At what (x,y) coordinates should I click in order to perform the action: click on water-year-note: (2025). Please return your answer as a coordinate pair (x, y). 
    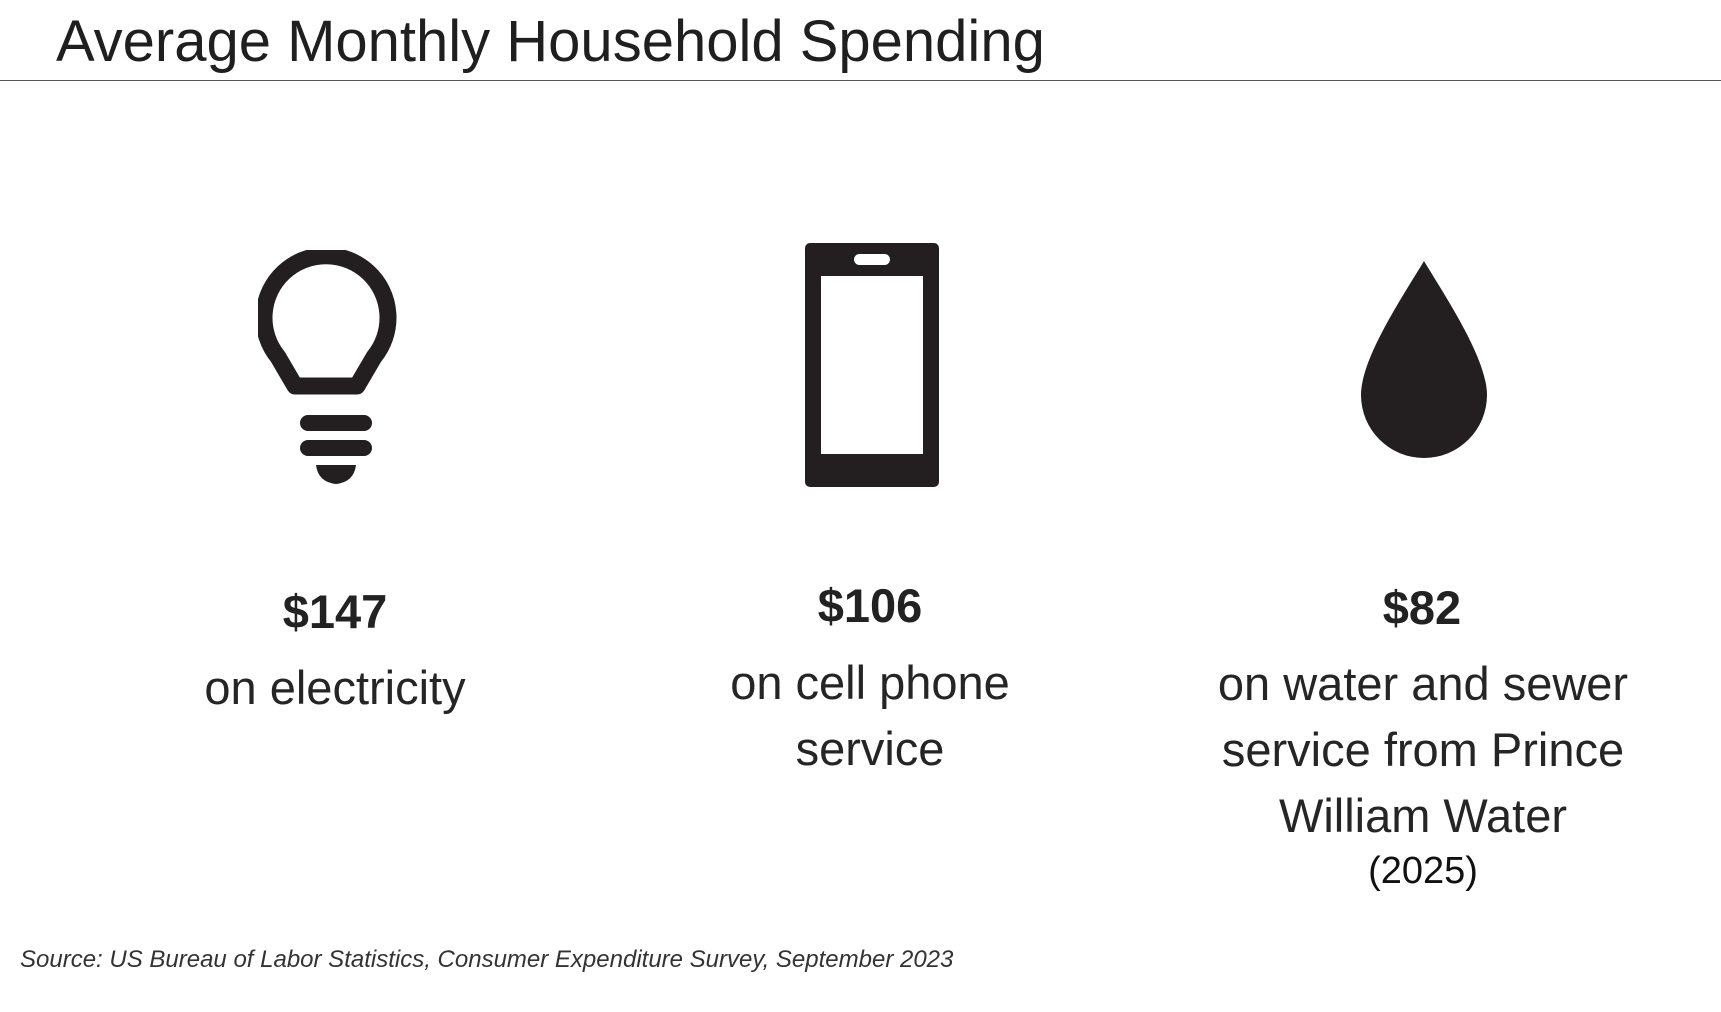
    Looking at the image, I should click on (1423, 871).